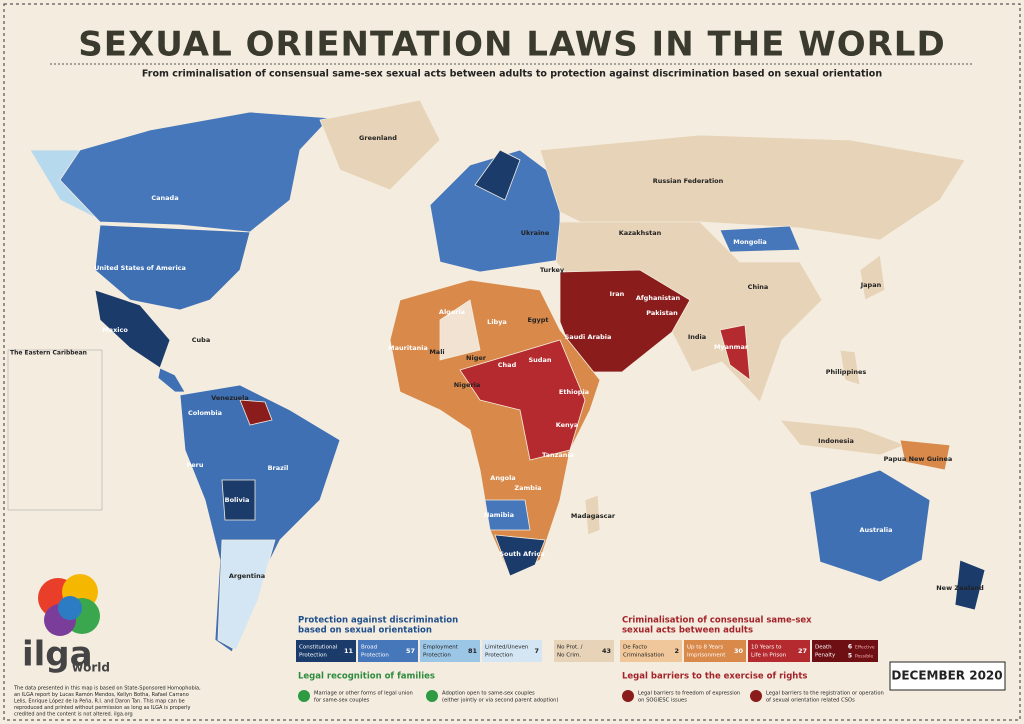 The width and height of the screenshot is (1024, 724). What do you see at coordinates (205, 413) in the screenshot?
I see `country-label: Colombia` at bounding box center [205, 413].